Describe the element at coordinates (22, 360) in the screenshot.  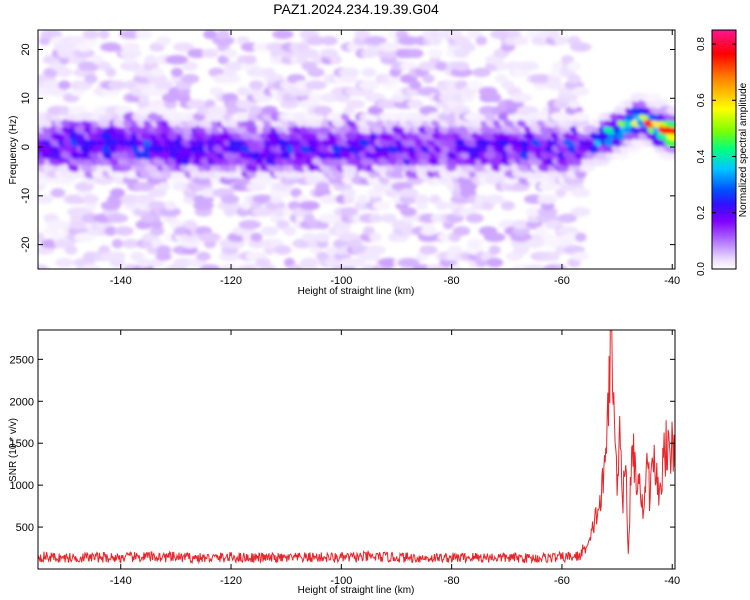
I see `y-tick-label: 2500` at that location.